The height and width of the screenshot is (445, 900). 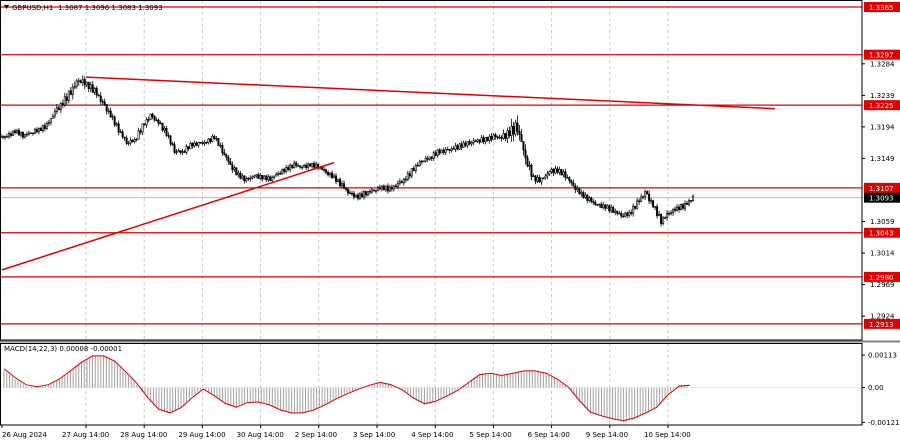 What do you see at coordinates (882, 96) in the screenshot?
I see `y-tick-label: 1.3239` at bounding box center [882, 96].